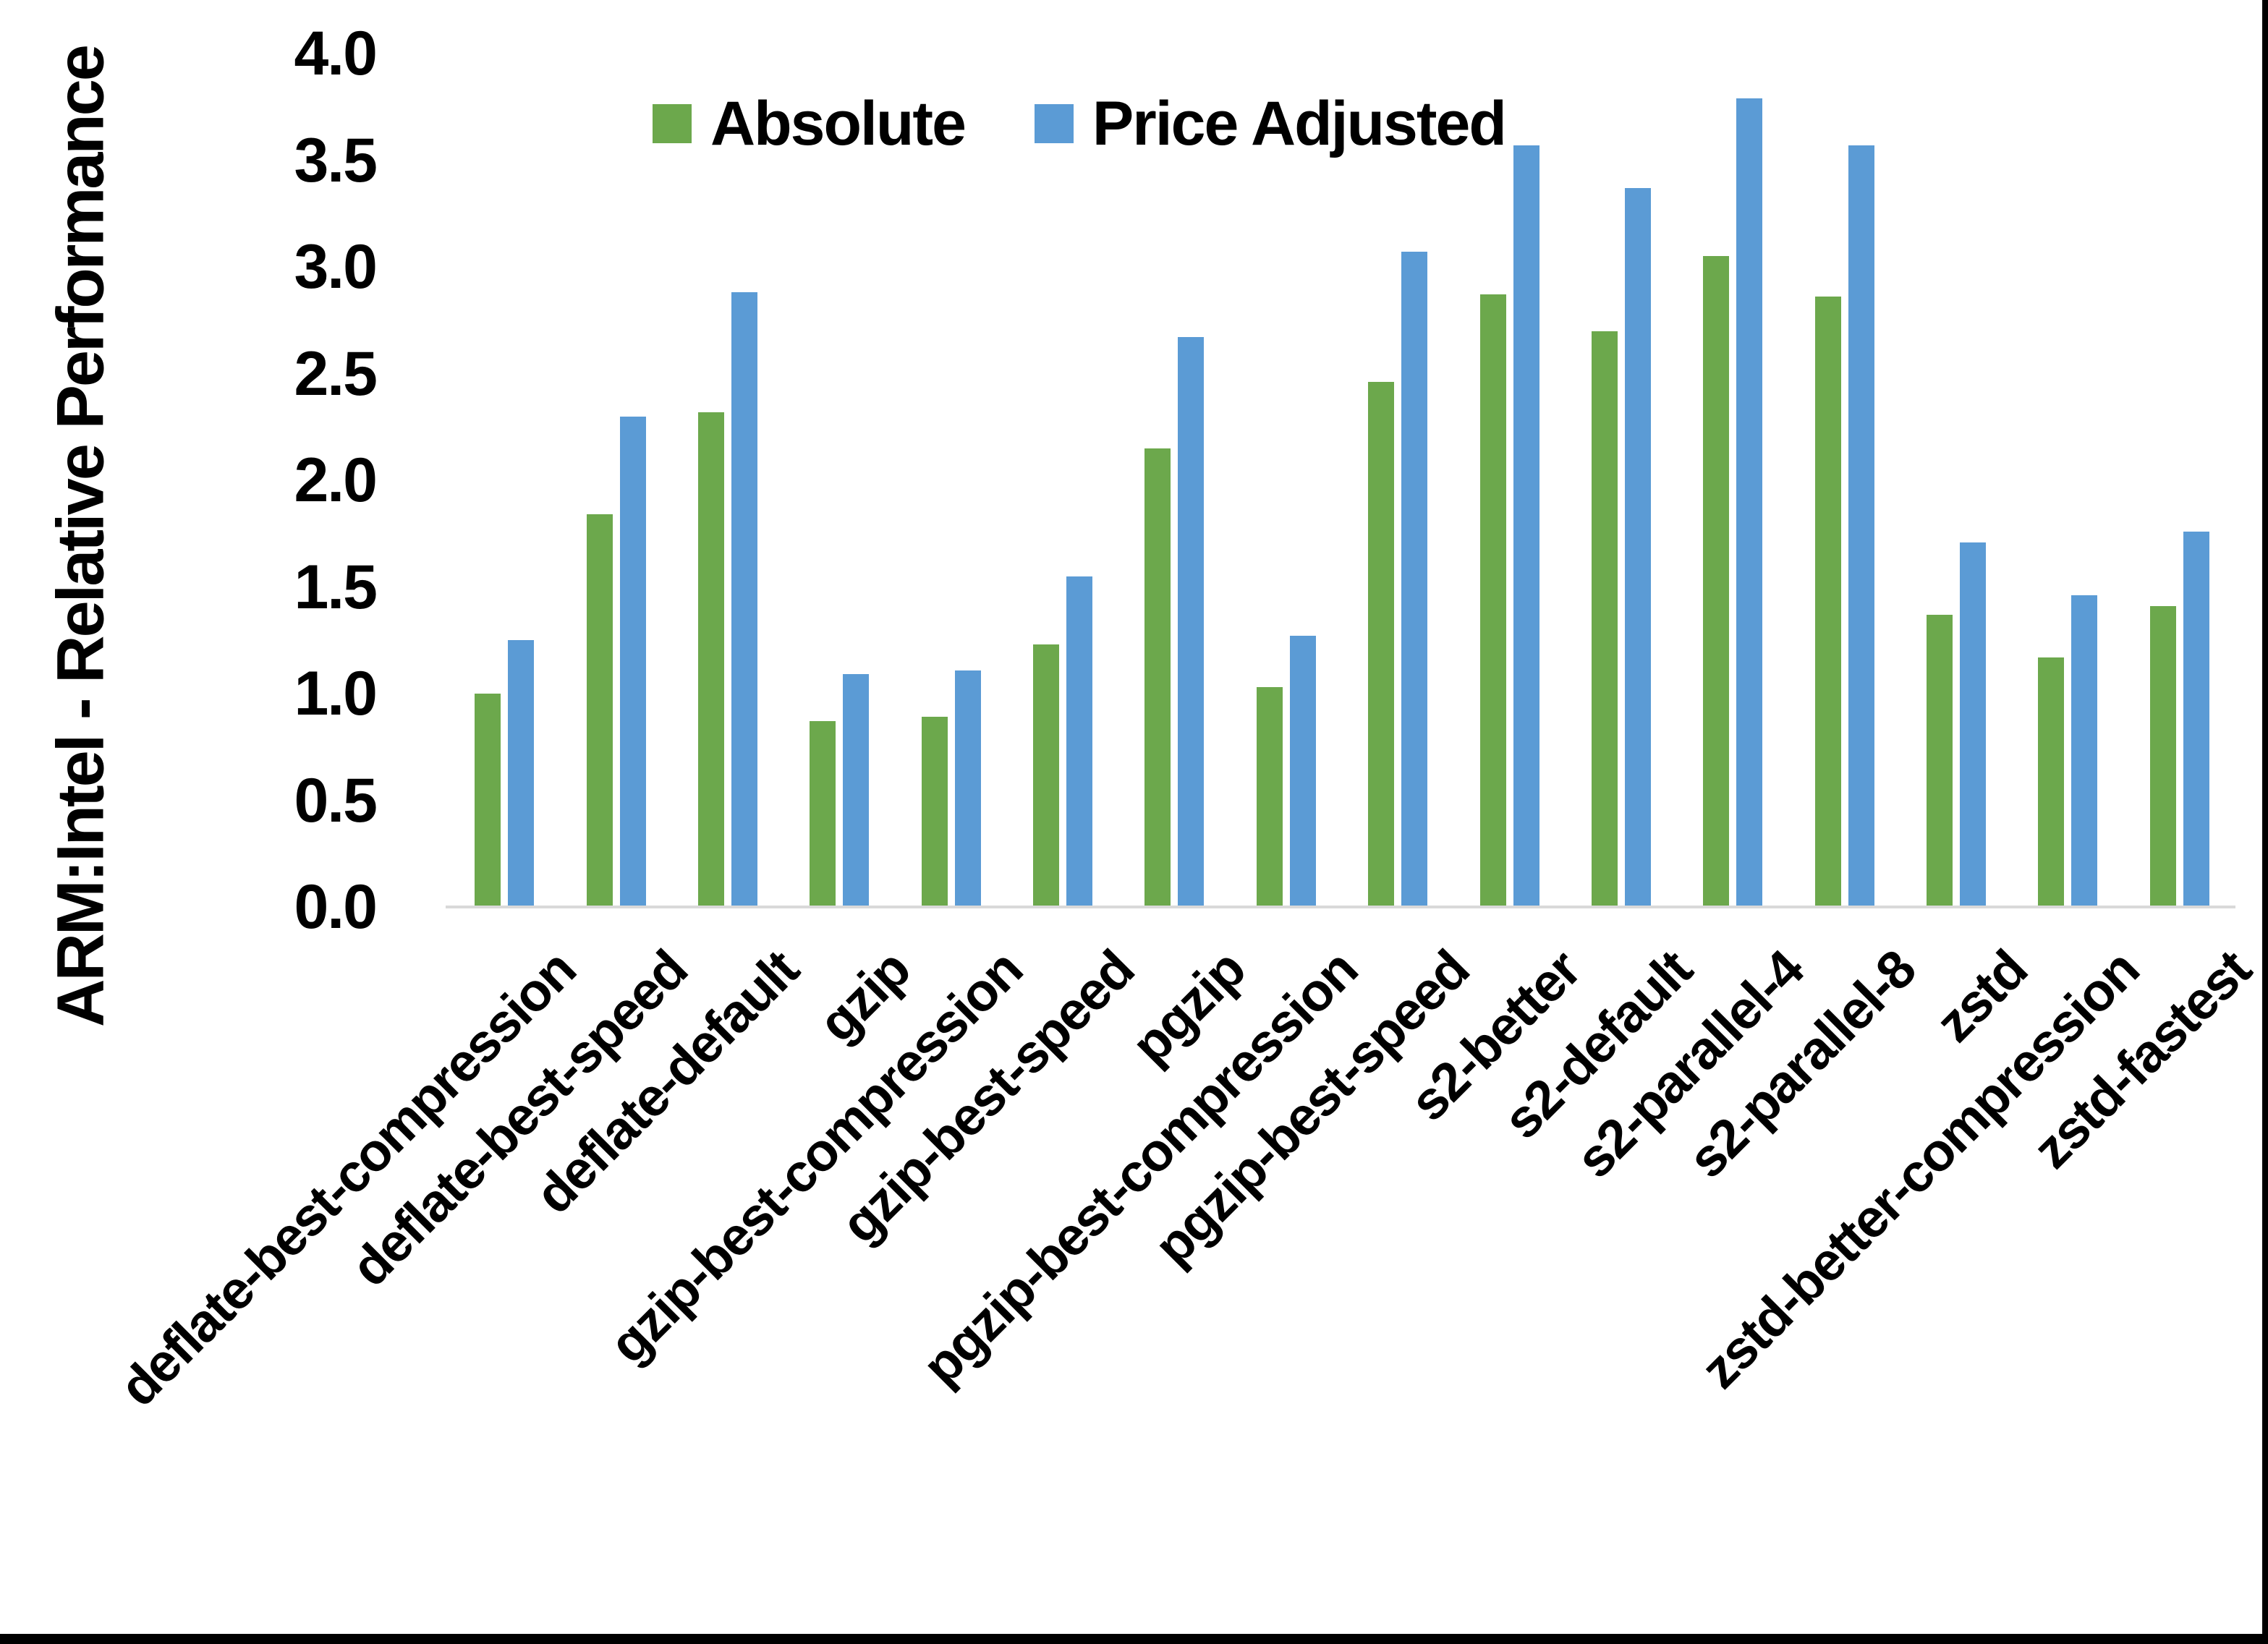 Image resolution: width=2268 pixels, height=1644 pixels. I want to click on legend-label-absolute: Absolute, so click(839, 123).